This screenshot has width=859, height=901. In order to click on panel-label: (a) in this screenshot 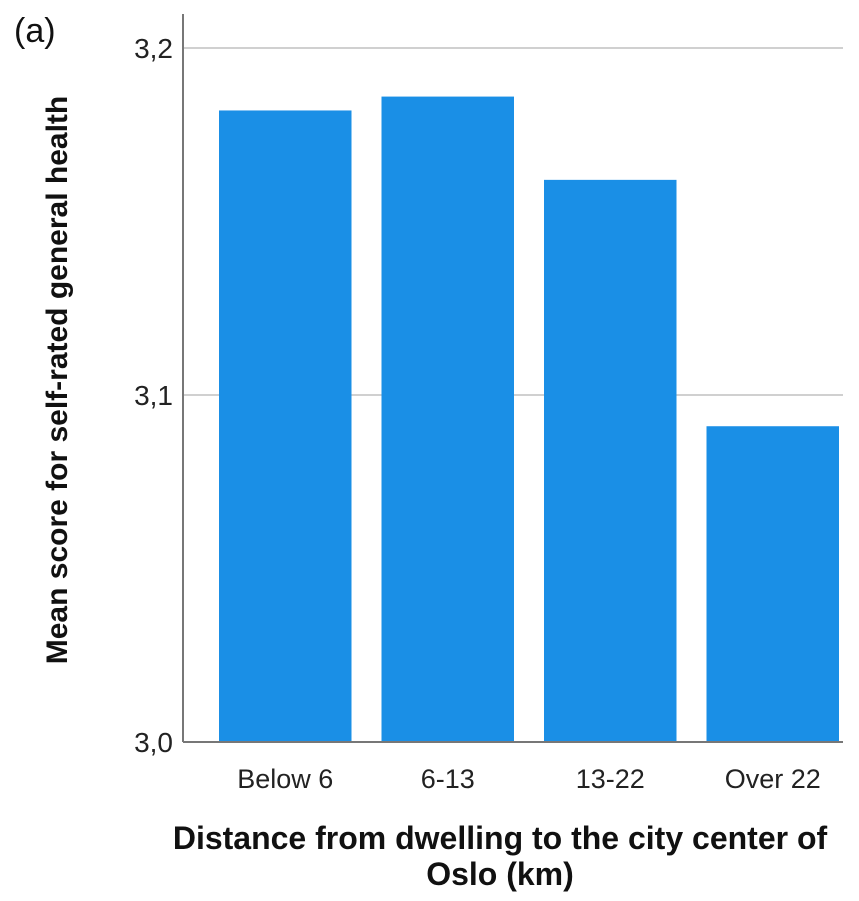, I will do `click(35, 31)`.